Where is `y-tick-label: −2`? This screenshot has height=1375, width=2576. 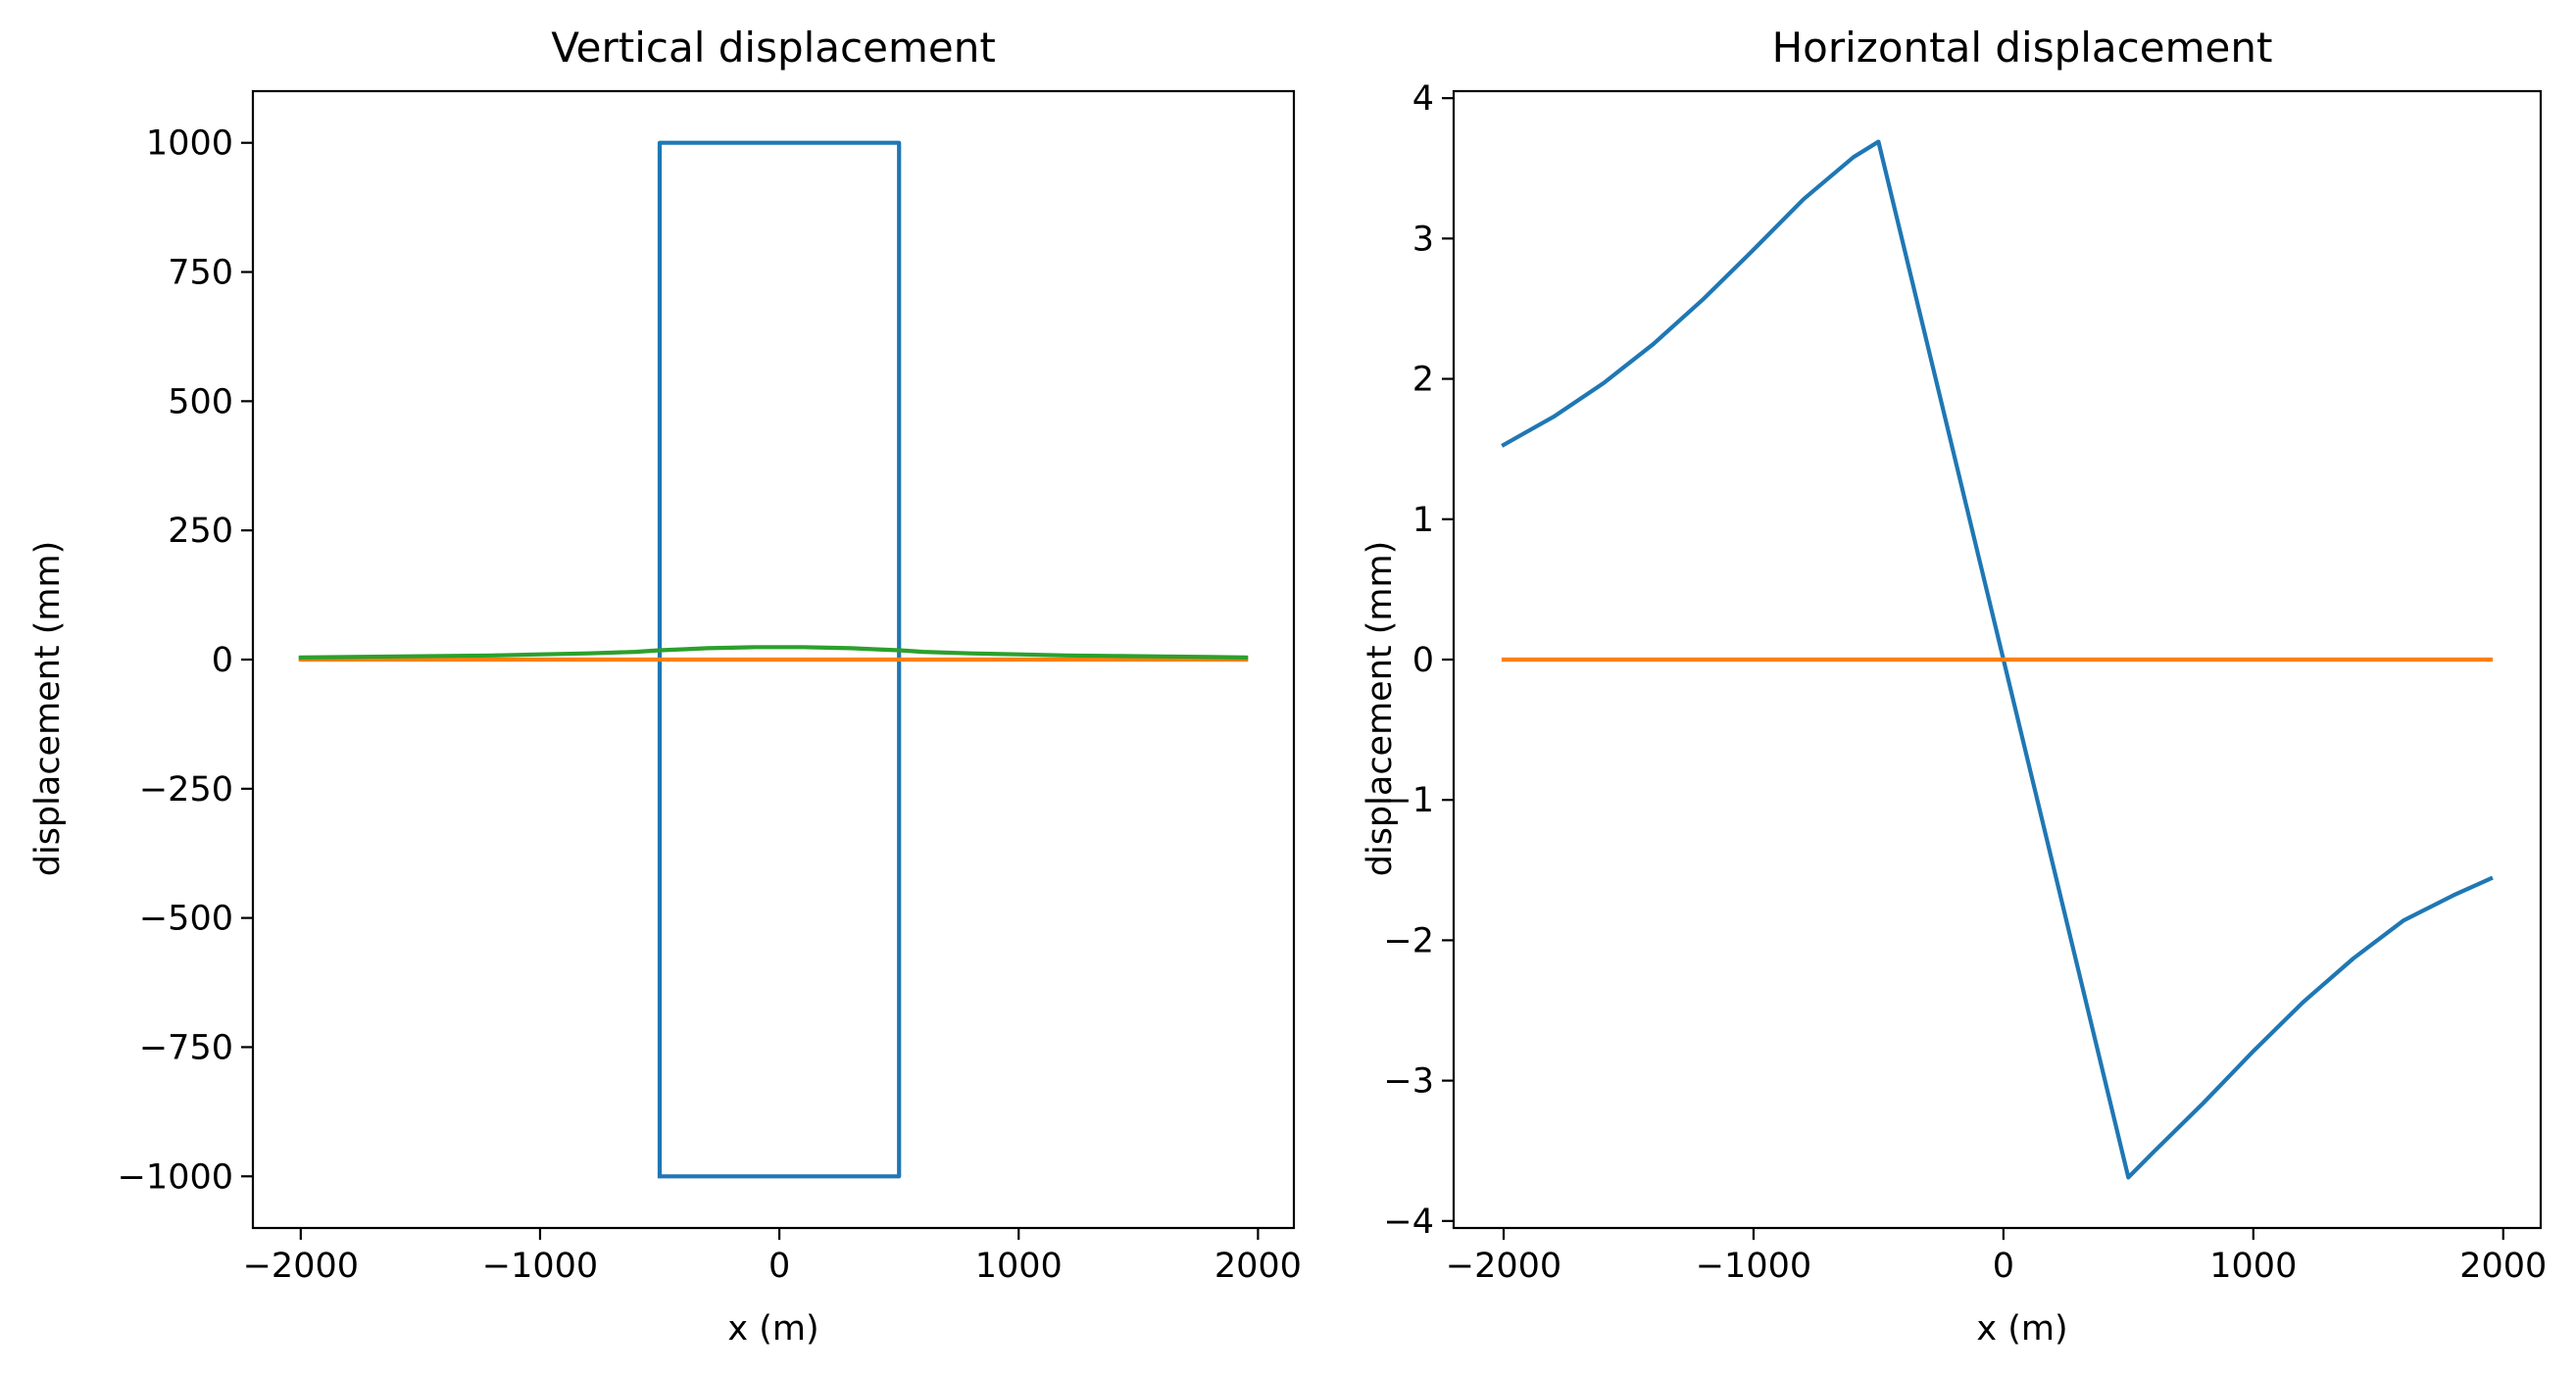 y-tick-label: −2 is located at coordinates (1408, 941).